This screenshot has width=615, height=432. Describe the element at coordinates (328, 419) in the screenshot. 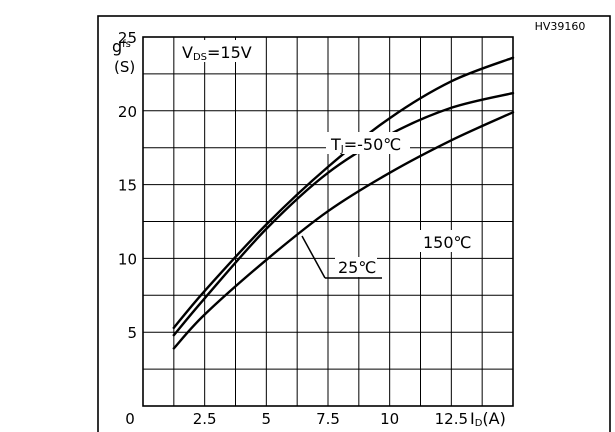

I see `x-tick-label: 7.5` at that location.